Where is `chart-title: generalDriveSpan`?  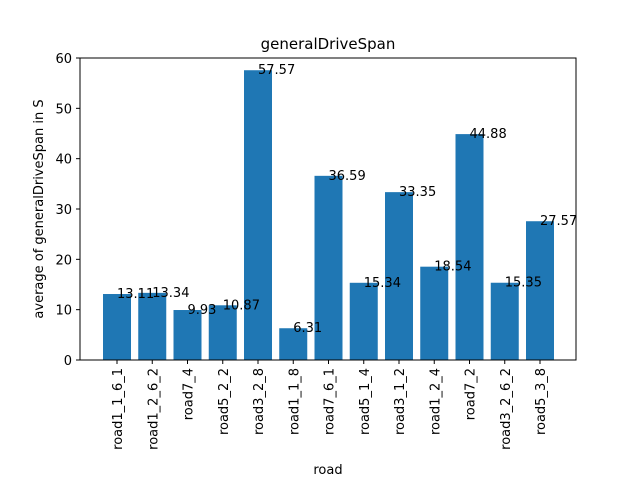 chart-title: generalDriveSpan is located at coordinates (328, 44).